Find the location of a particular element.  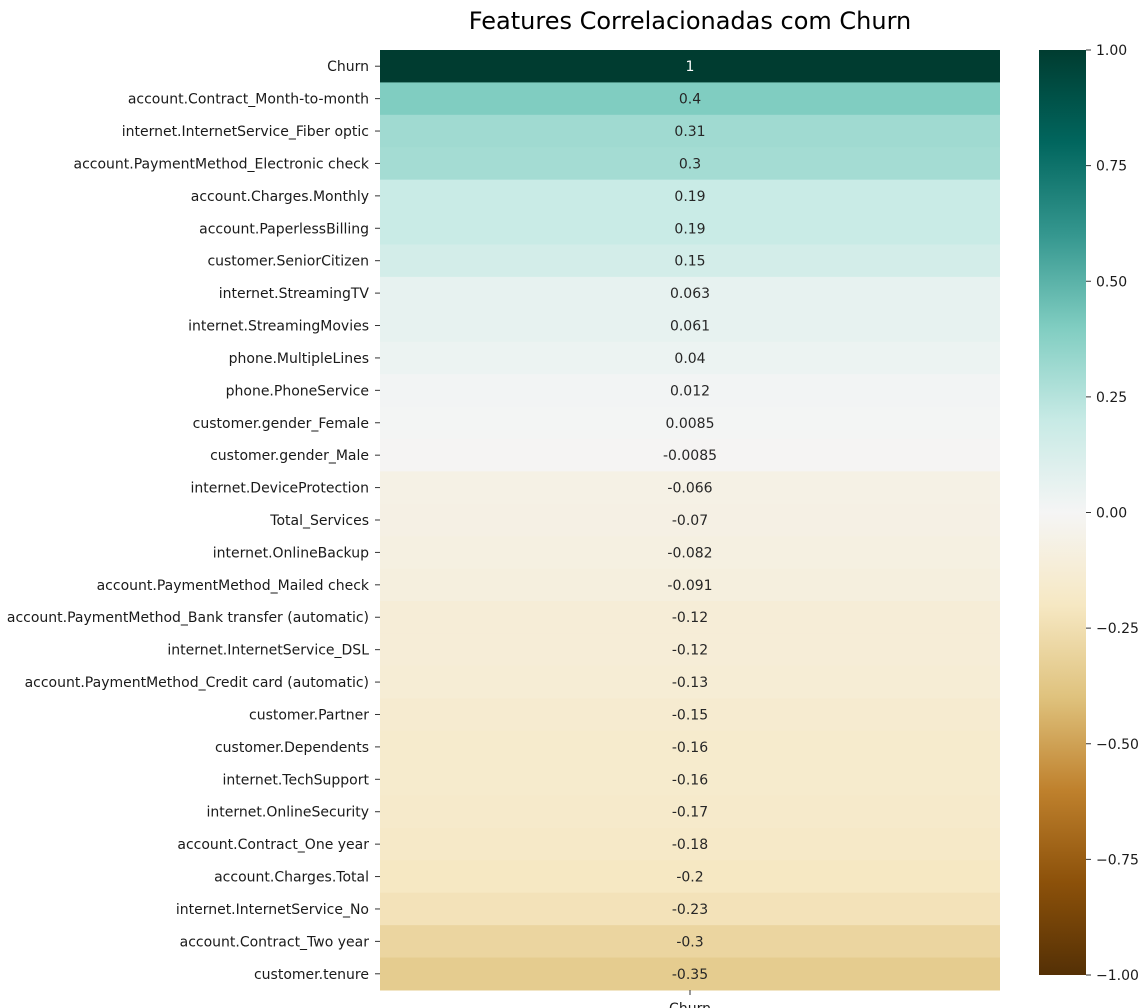

heatmap-cell-phone-multiplelines is located at coordinates (690, 358).